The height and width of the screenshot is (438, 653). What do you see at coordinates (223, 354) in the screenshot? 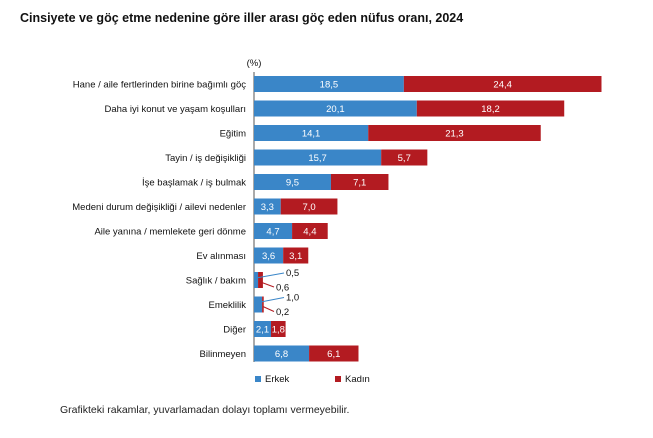
I see `category-label: Bilinmeyen` at bounding box center [223, 354].